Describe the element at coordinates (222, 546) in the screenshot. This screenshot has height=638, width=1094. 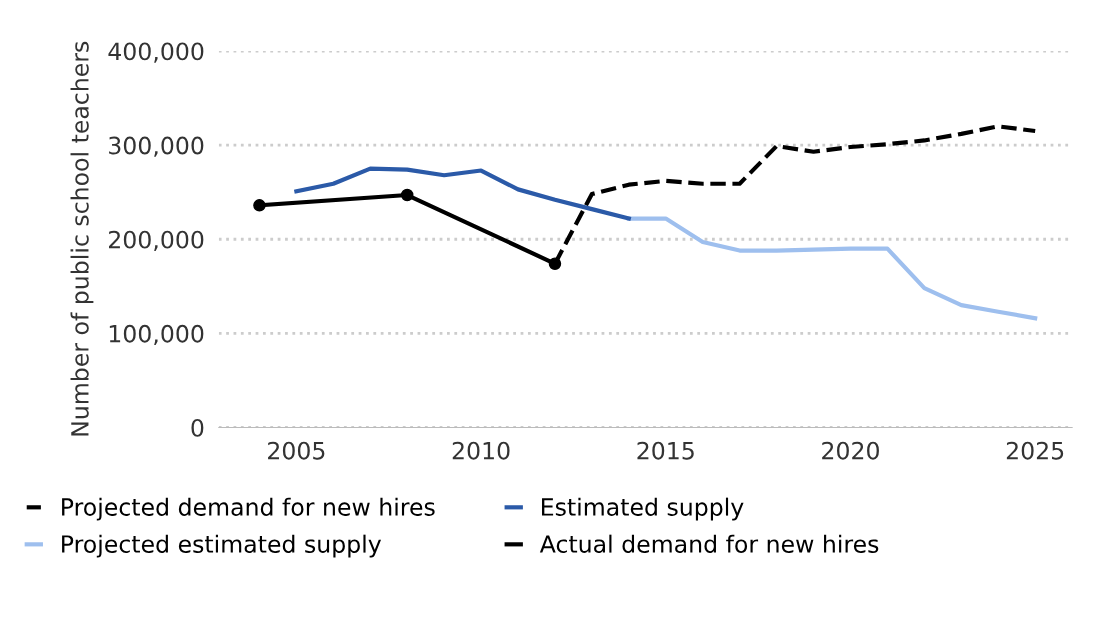
I see `legend-label: Projected estimated supply` at that location.